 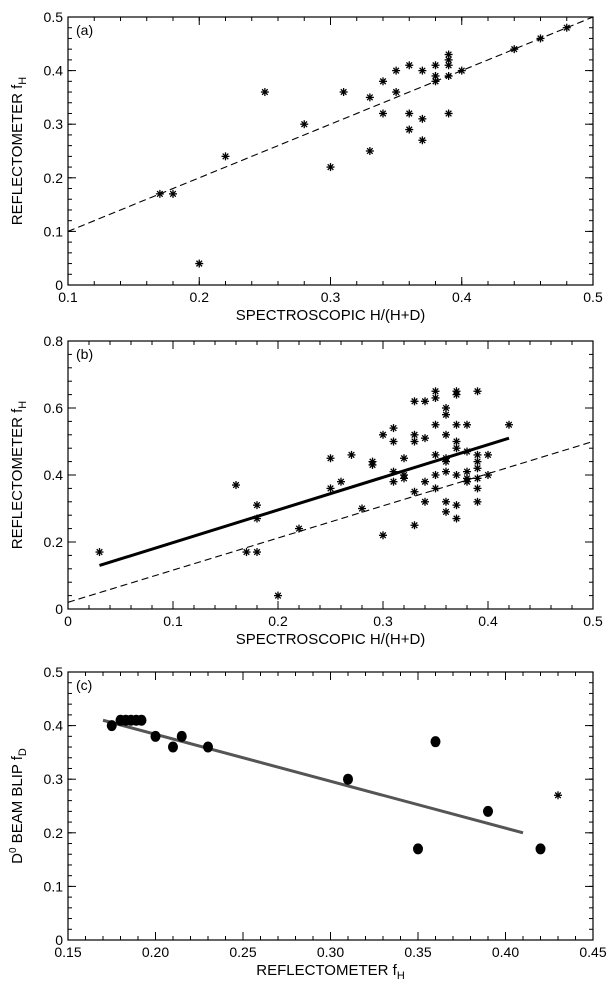 I want to click on plot-area, so click(x=313, y=776).